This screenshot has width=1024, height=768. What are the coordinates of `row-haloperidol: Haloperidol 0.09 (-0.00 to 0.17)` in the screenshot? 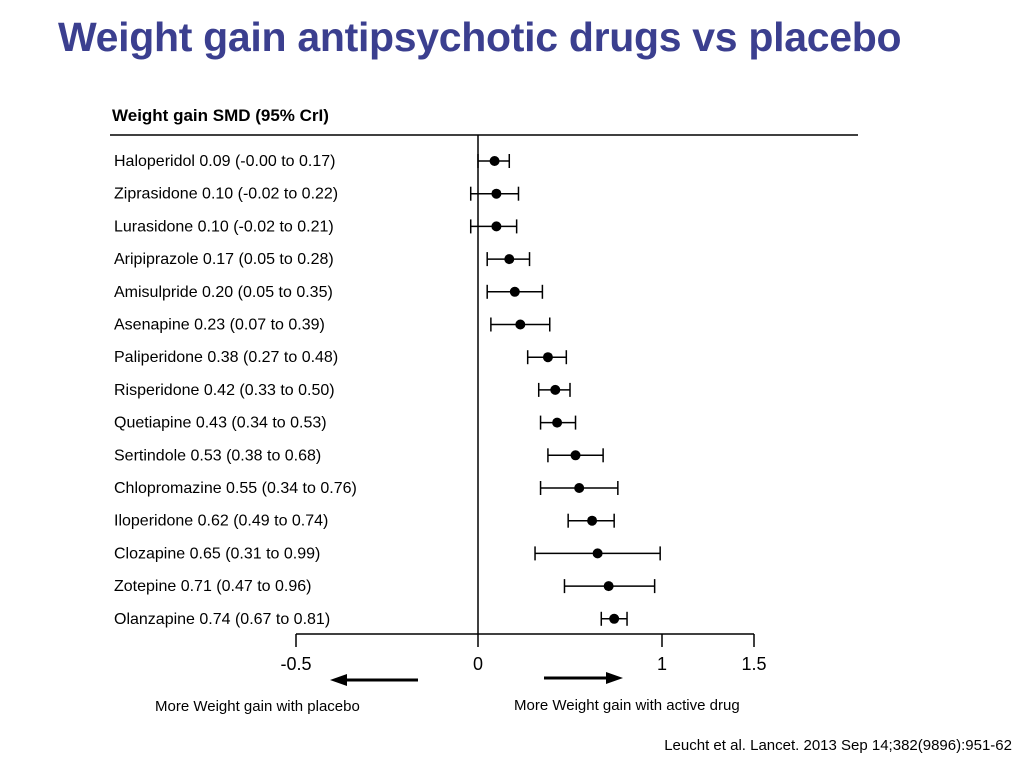 It's located at (312, 161).